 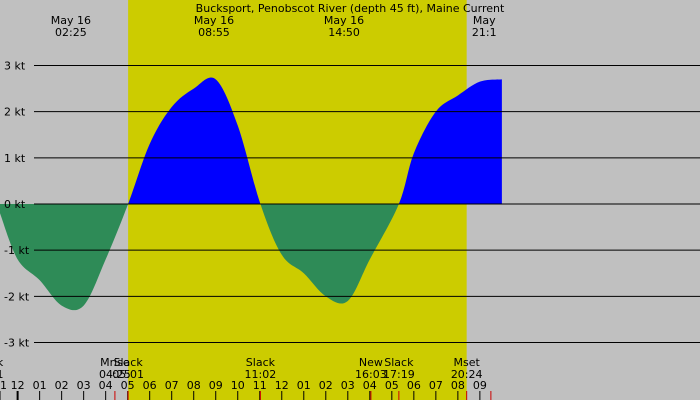 I want to click on event-time-label: 16:03, so click(x=371, y=374).